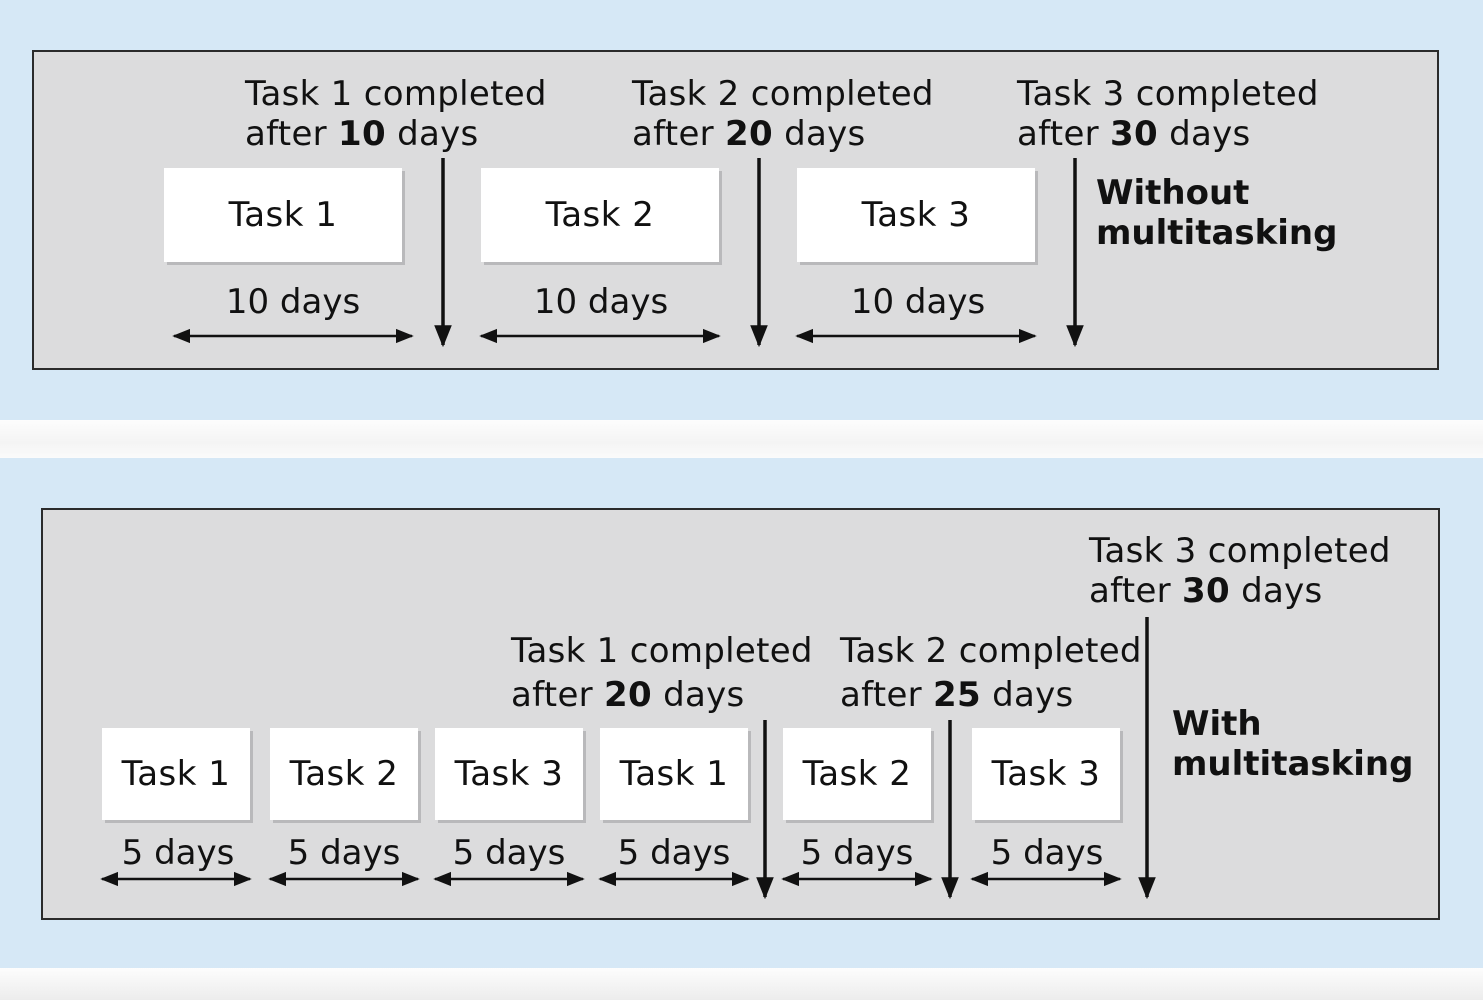 The width and height of the screenshot is (1483, 1000). Describe the element at coordinates (662, 673) in the screenshot. I see `with-task1-completed-label: Task 1 completed after 20 days` at that location.